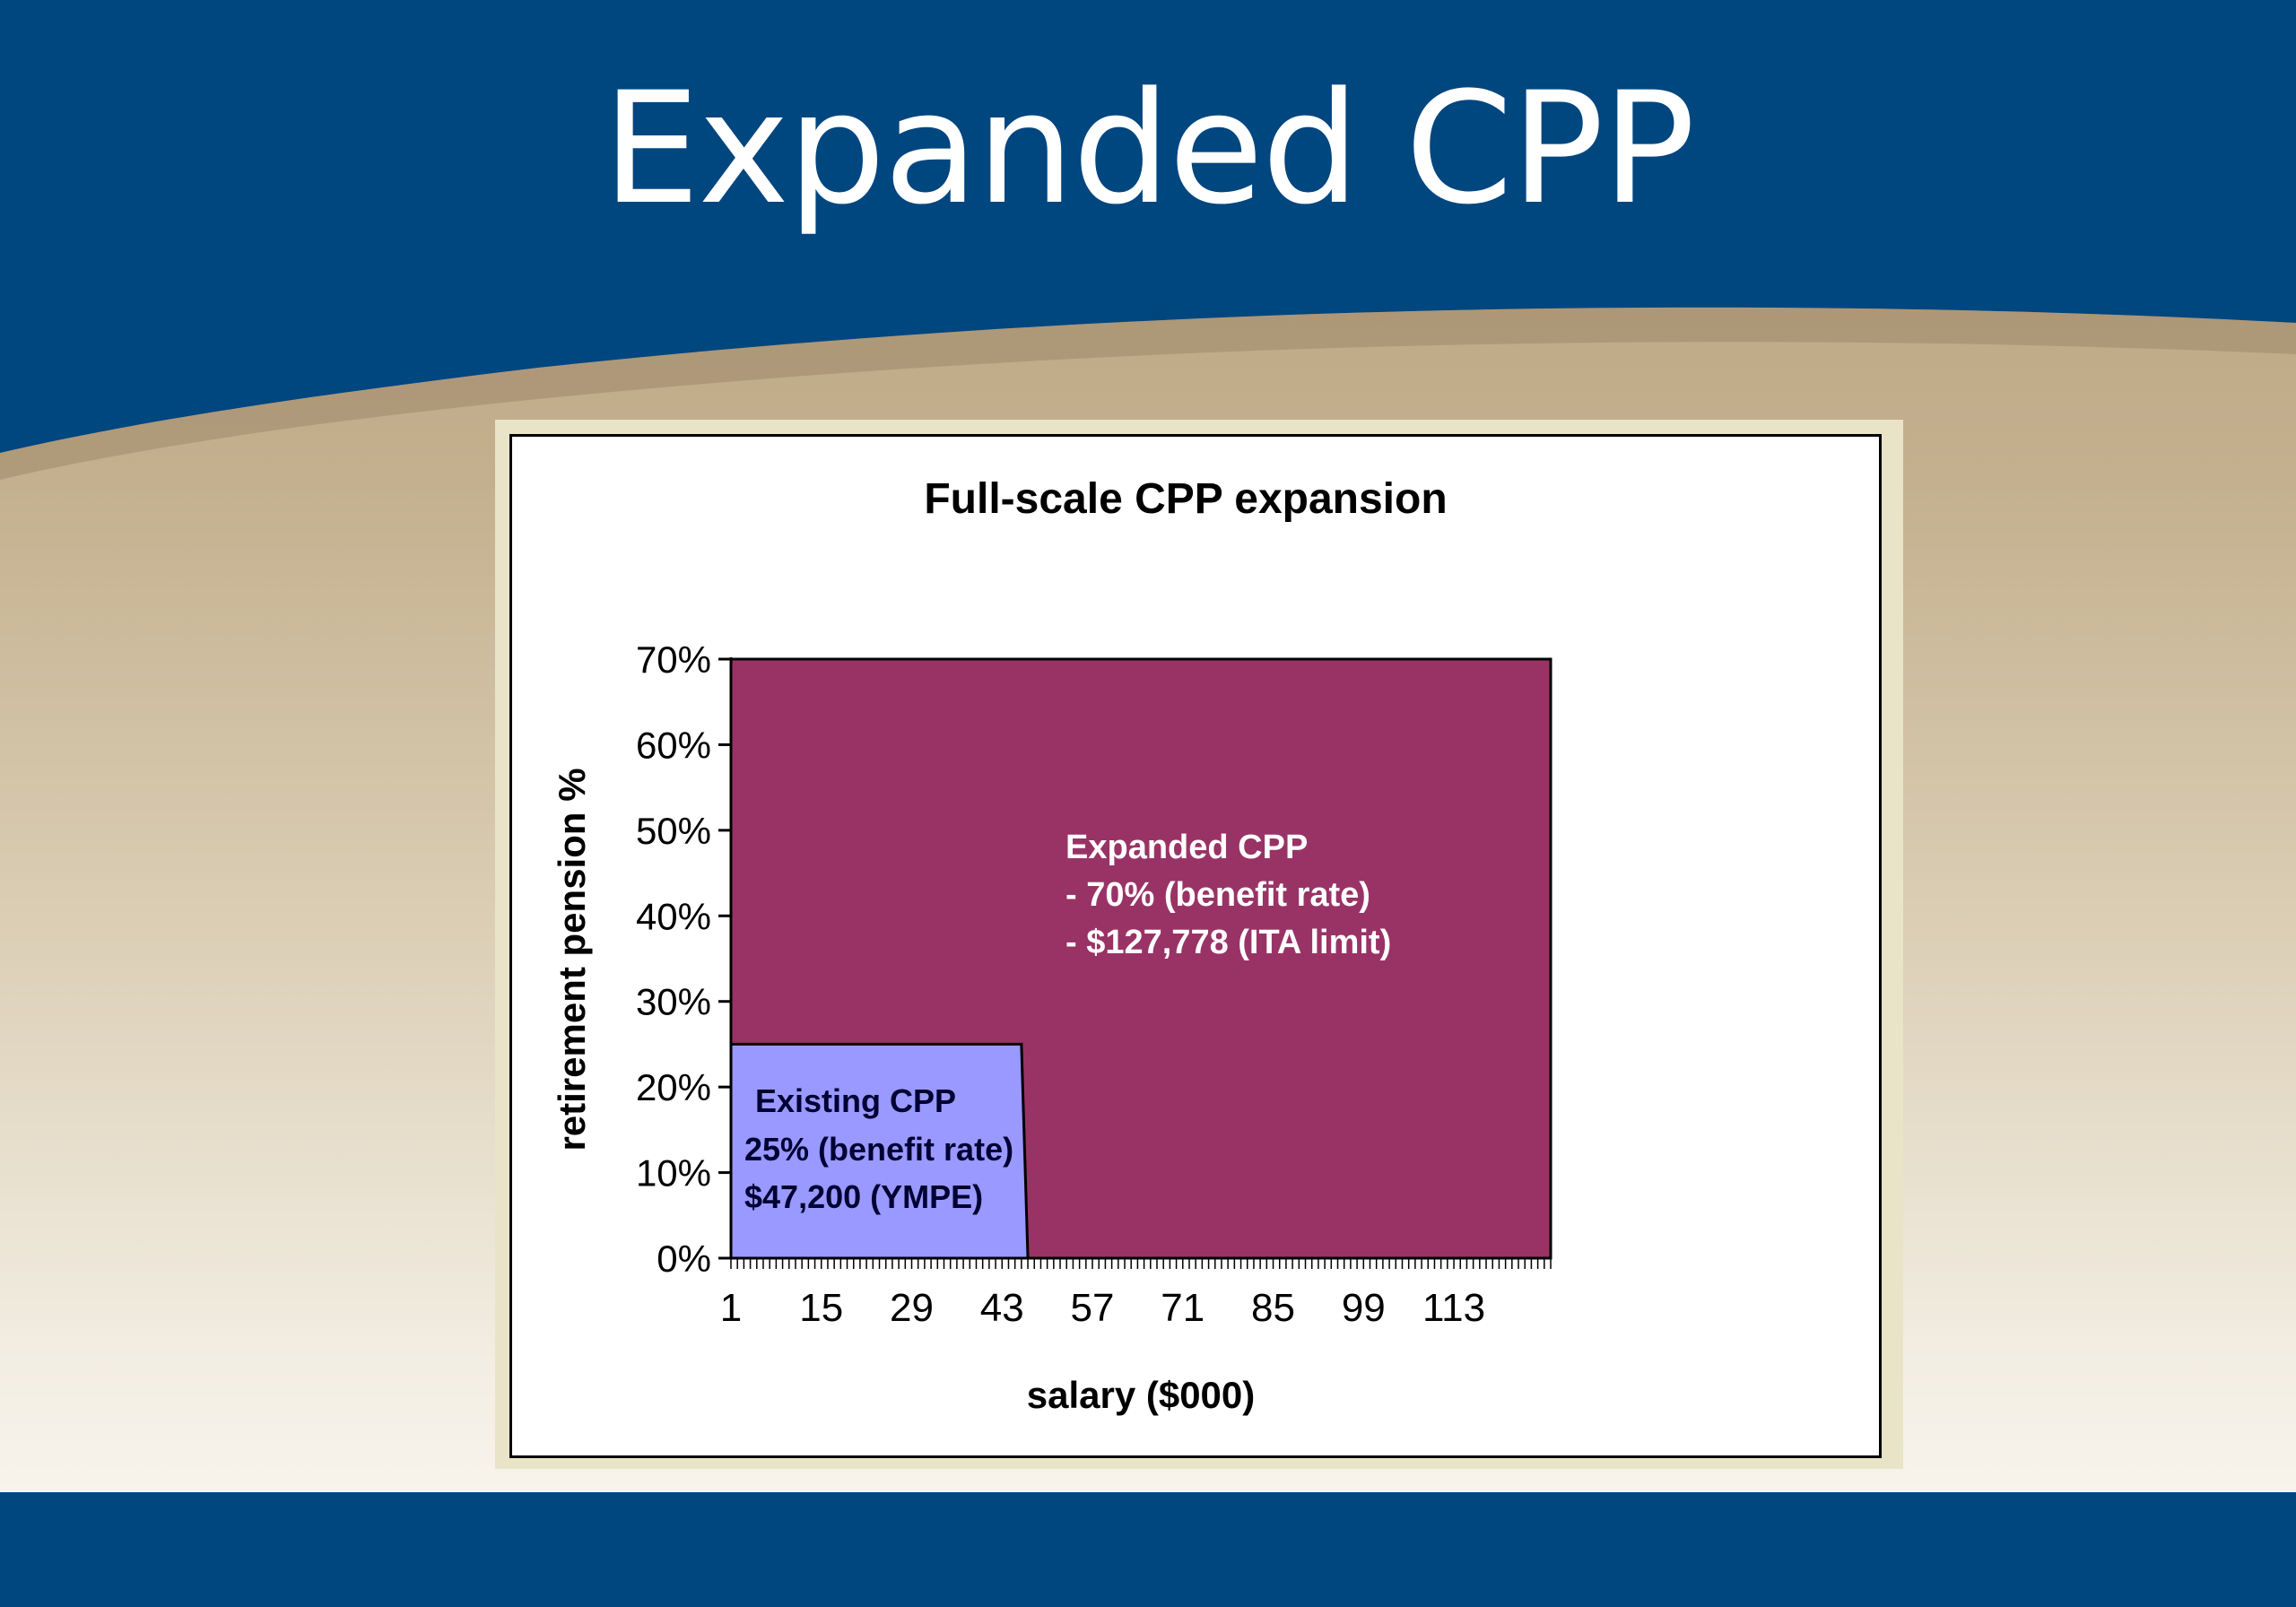 Image resolution: width=2296 pixels, height=1607 pixels. What do you see at coordinates (1002, 1308) in the screenshot?
I see `x-tick-label: 43` at bounding box center [1002, 1308].